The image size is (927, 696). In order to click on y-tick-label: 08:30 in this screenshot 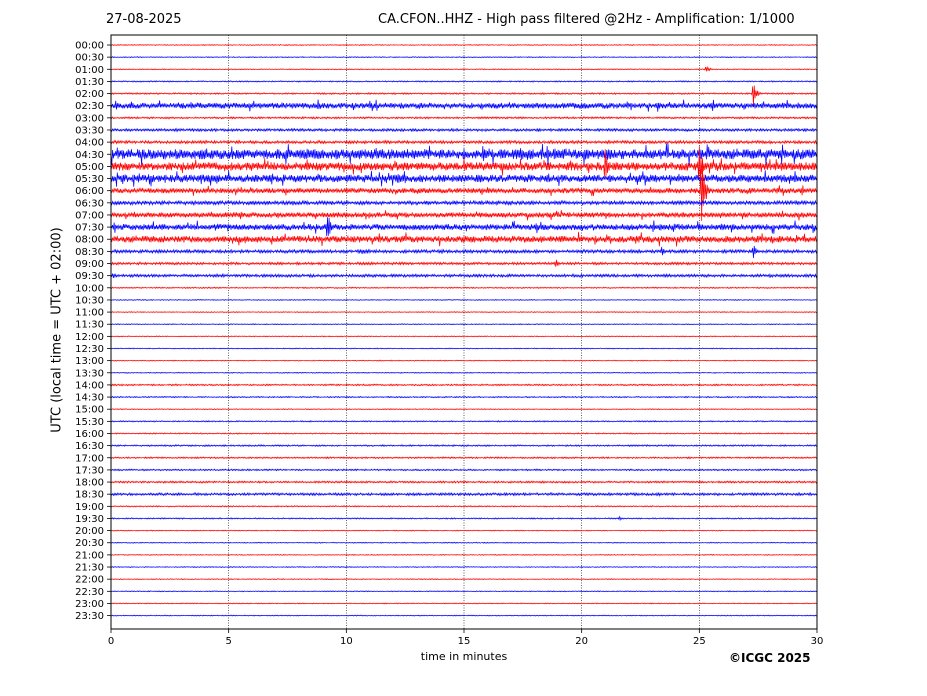, I will do `click(89, 252)`.